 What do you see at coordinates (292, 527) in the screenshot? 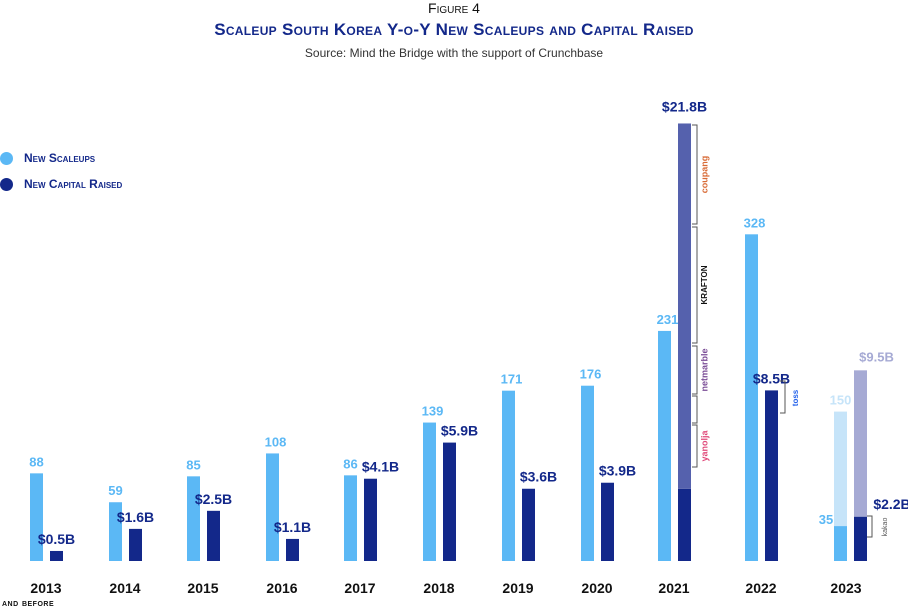
I see `label-capital-2016: $1.1B` at bounding box center [292, 527].